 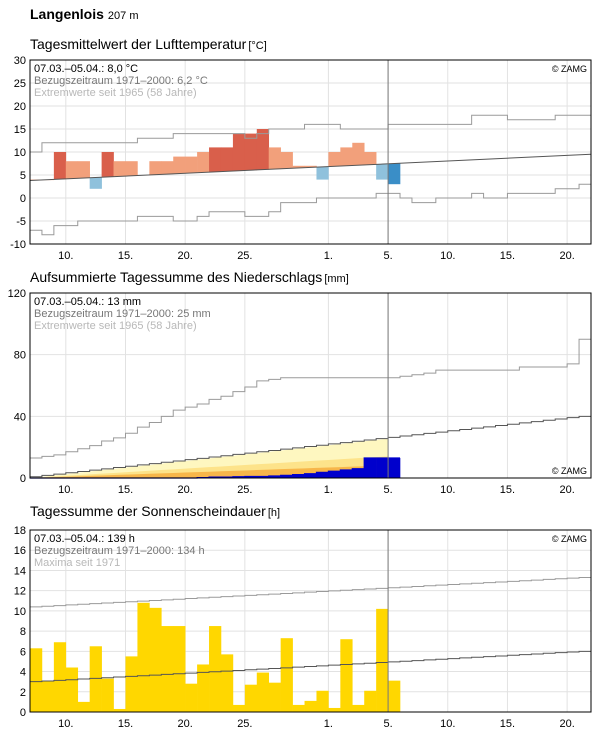 What do you see at coordinates (569, 539) in the screenshot?
I see `sunshine-copyright: © ZAMG` at bounding box center [569, 539].